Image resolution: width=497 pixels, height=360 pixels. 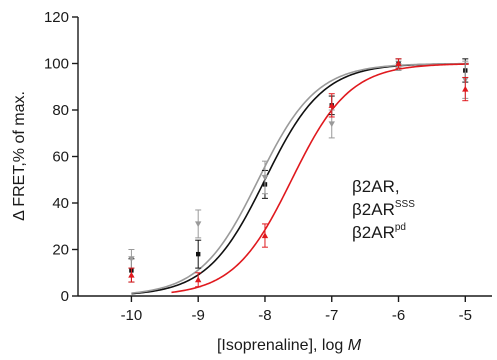 I want to click on y-tick-label: 80, so click(x=60, y=110).